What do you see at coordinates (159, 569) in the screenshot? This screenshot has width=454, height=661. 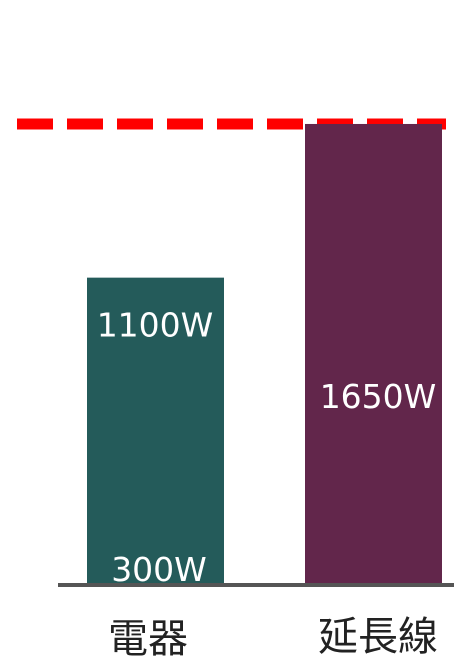 I see `annotation-label-300w: 300W` at bounding box center [159, 569].